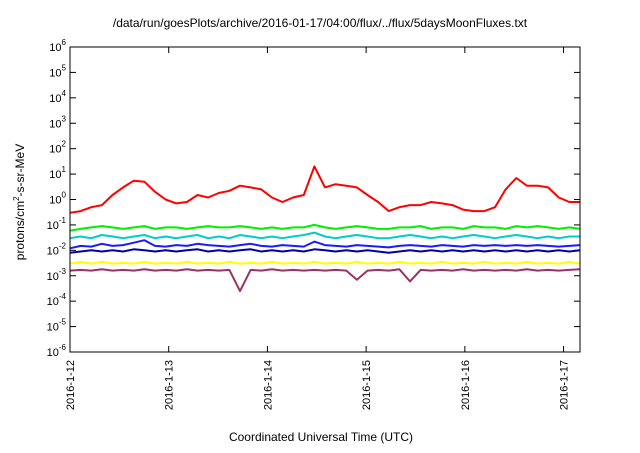 This screenshot has height=453, width=640. I want to click on y-tick-label: 10⁵, so click(57, 71).